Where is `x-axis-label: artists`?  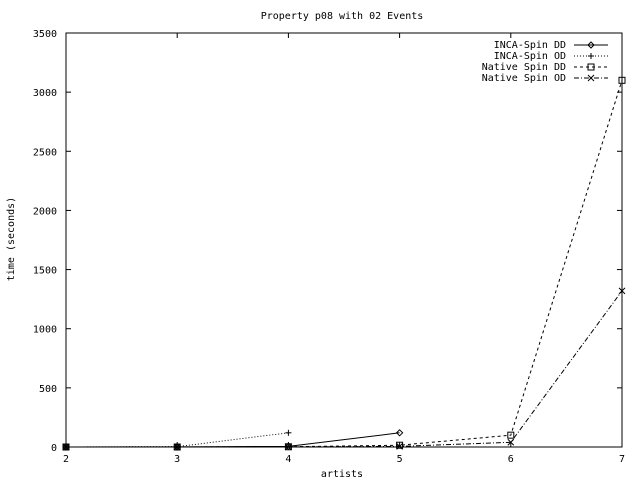 x-axis-label: artists is located at coordinates (342, 474).